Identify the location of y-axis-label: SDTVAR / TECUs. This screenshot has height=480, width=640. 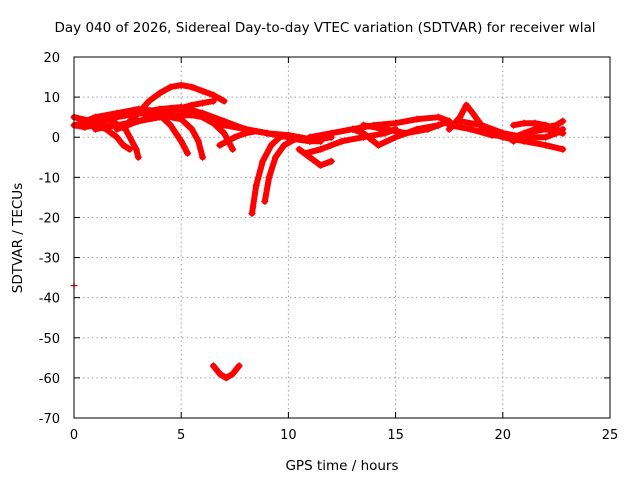
(18, 238).